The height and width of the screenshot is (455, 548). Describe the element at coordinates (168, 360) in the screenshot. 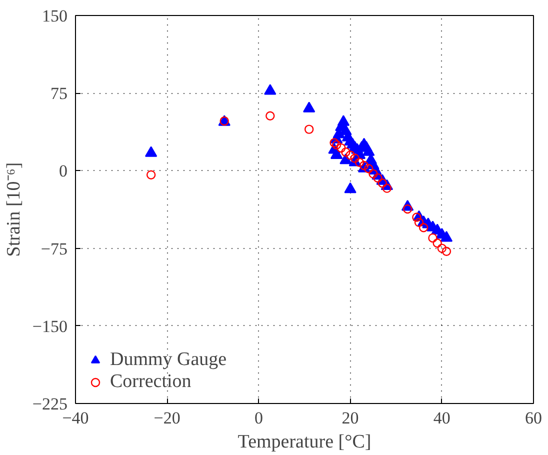

I see `legend-label: Dummy Gauge` at that location.